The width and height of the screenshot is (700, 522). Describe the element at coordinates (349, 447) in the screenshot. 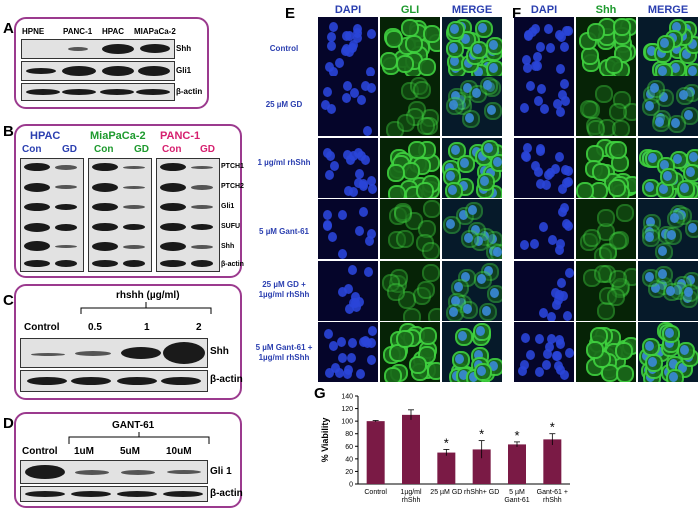

I see `y-tick-label: 60` at that location.